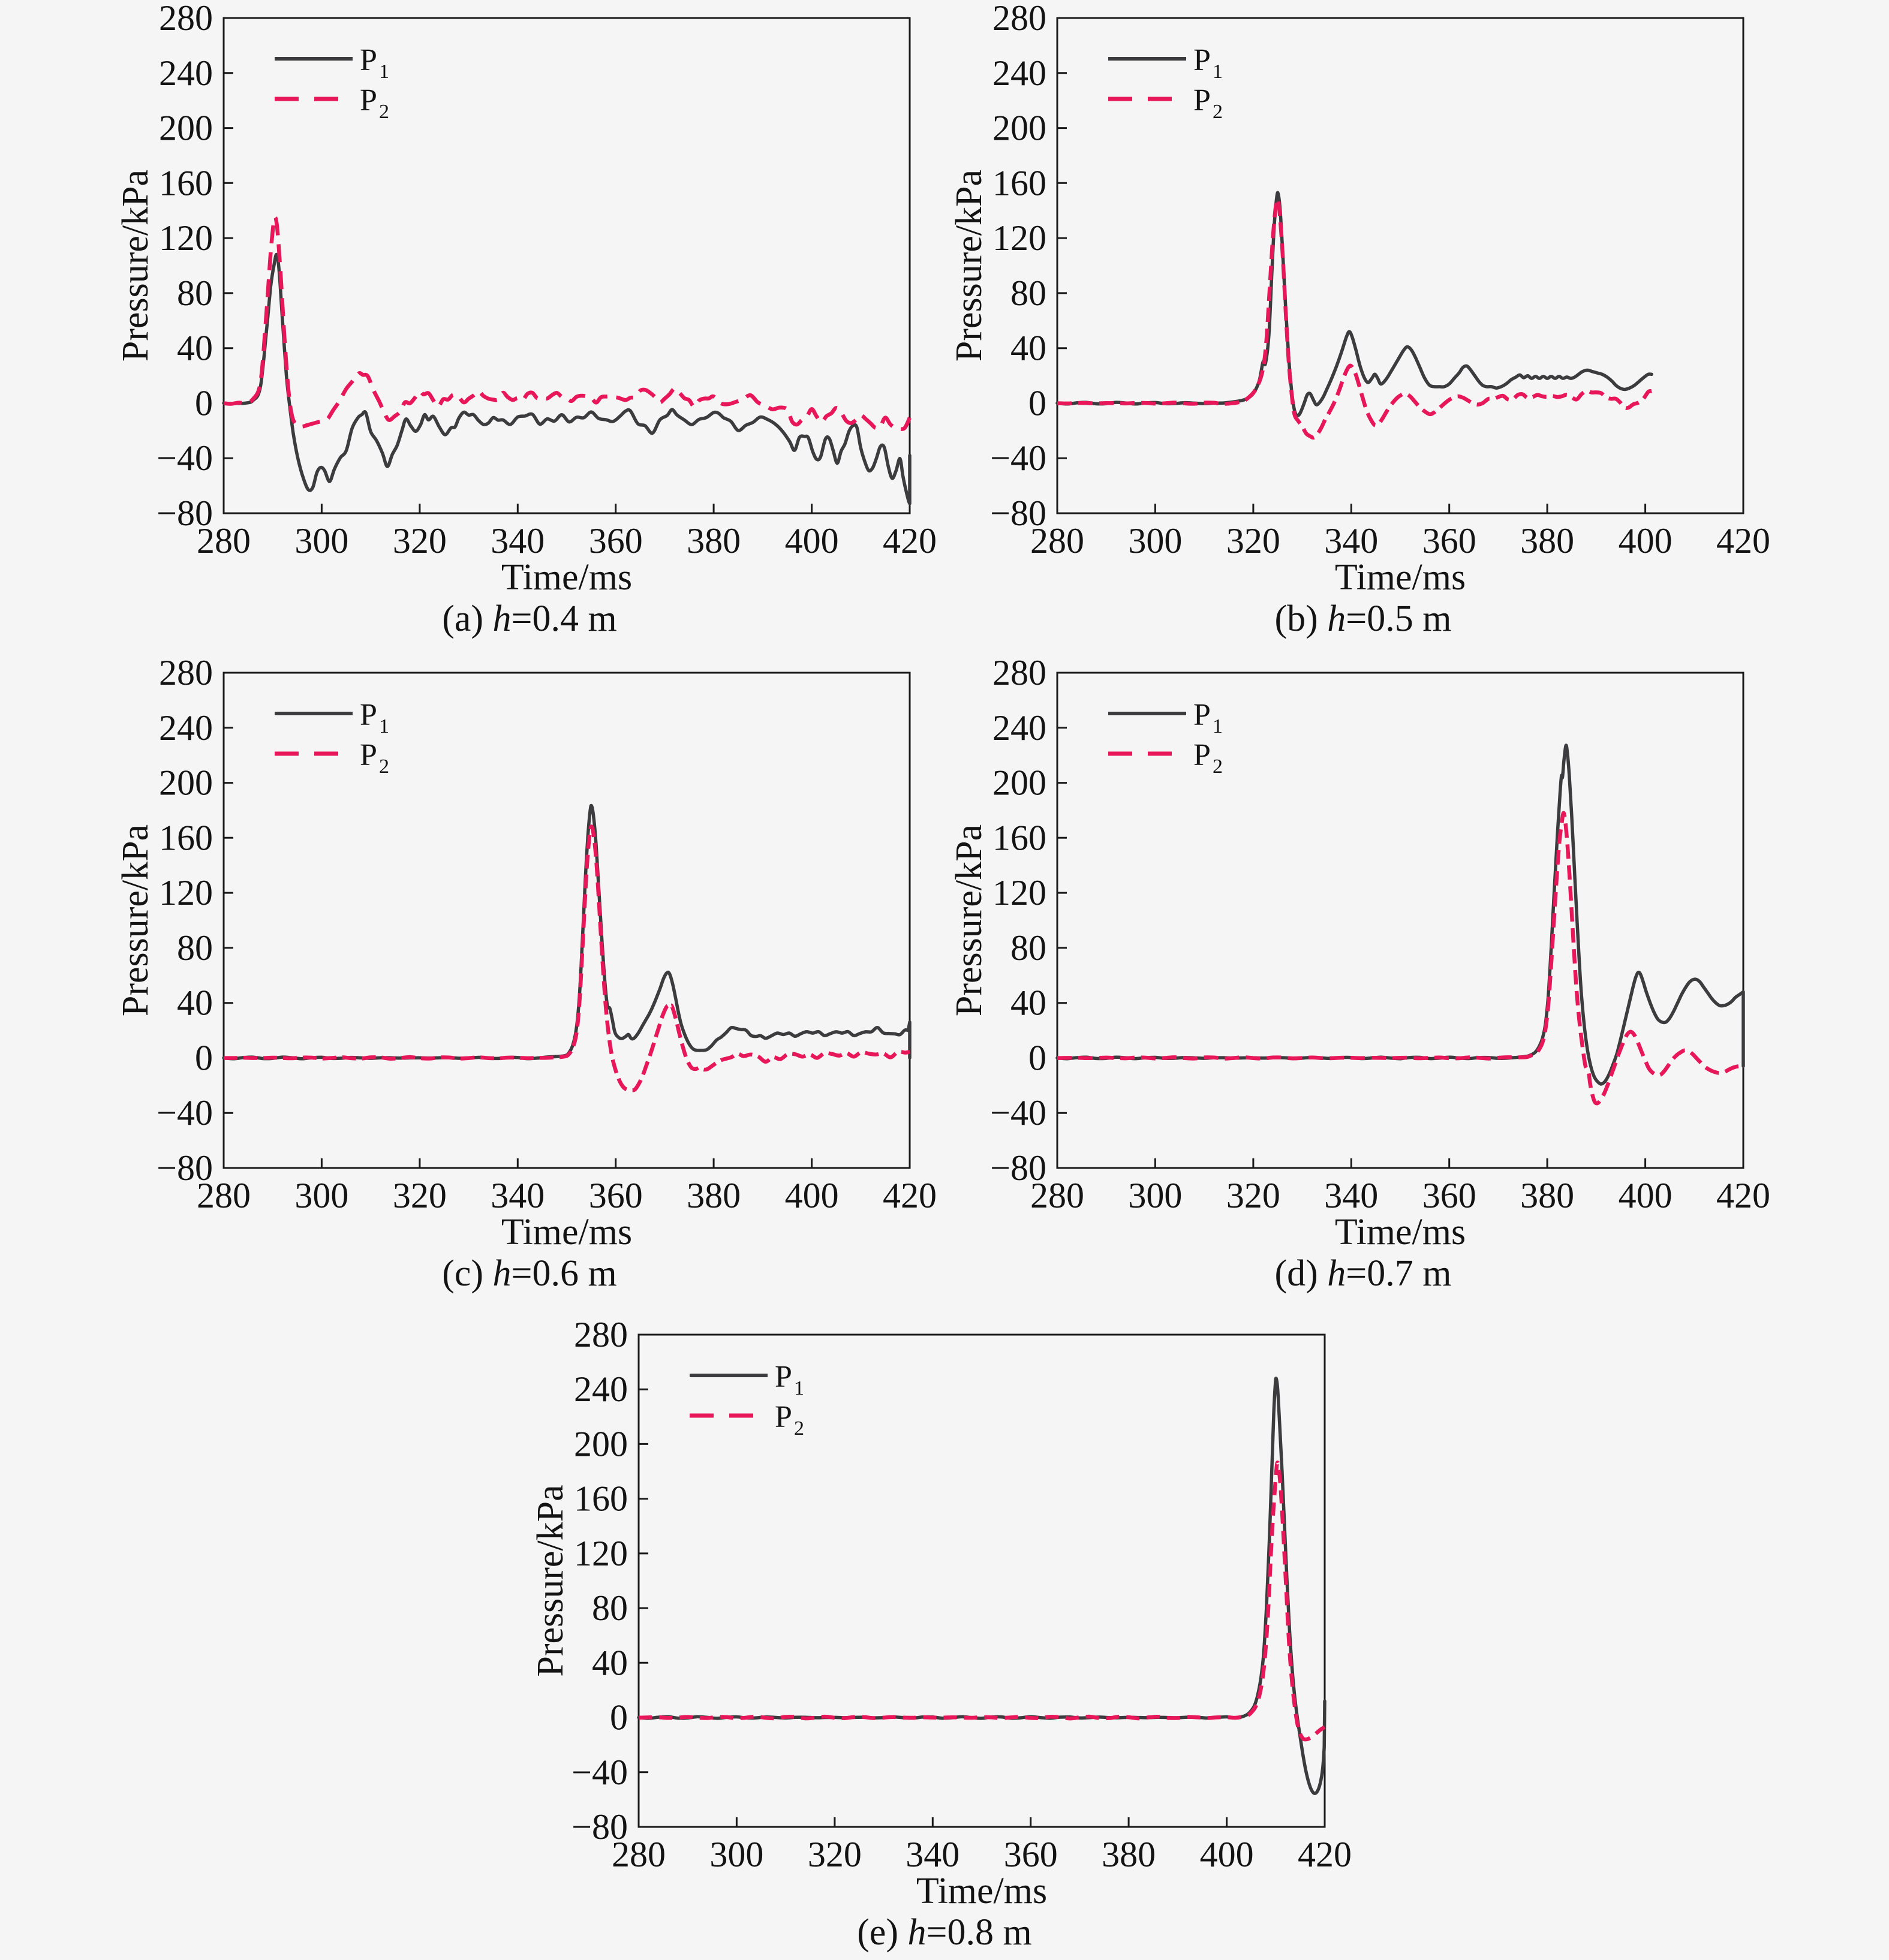 The image size is (1889, 1960). What do you see at coordinates (529, 618) in the screenshot?
I see `svg-text: (a) h=0.4 m` at bounding box center [529, 618].